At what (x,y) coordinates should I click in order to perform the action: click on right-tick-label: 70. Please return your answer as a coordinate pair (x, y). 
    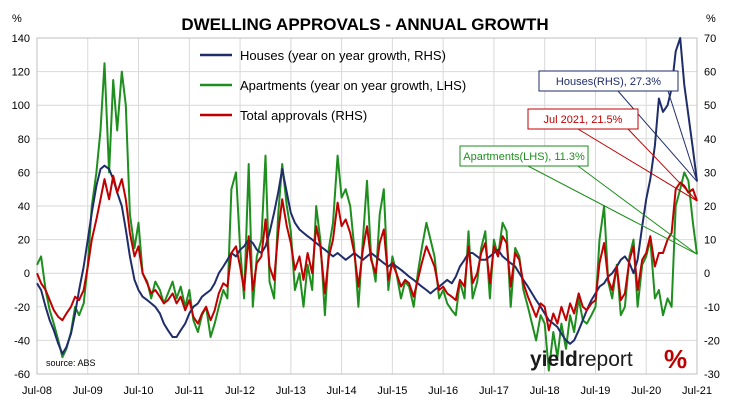
    Looking at the image, I should click on (710, 39).